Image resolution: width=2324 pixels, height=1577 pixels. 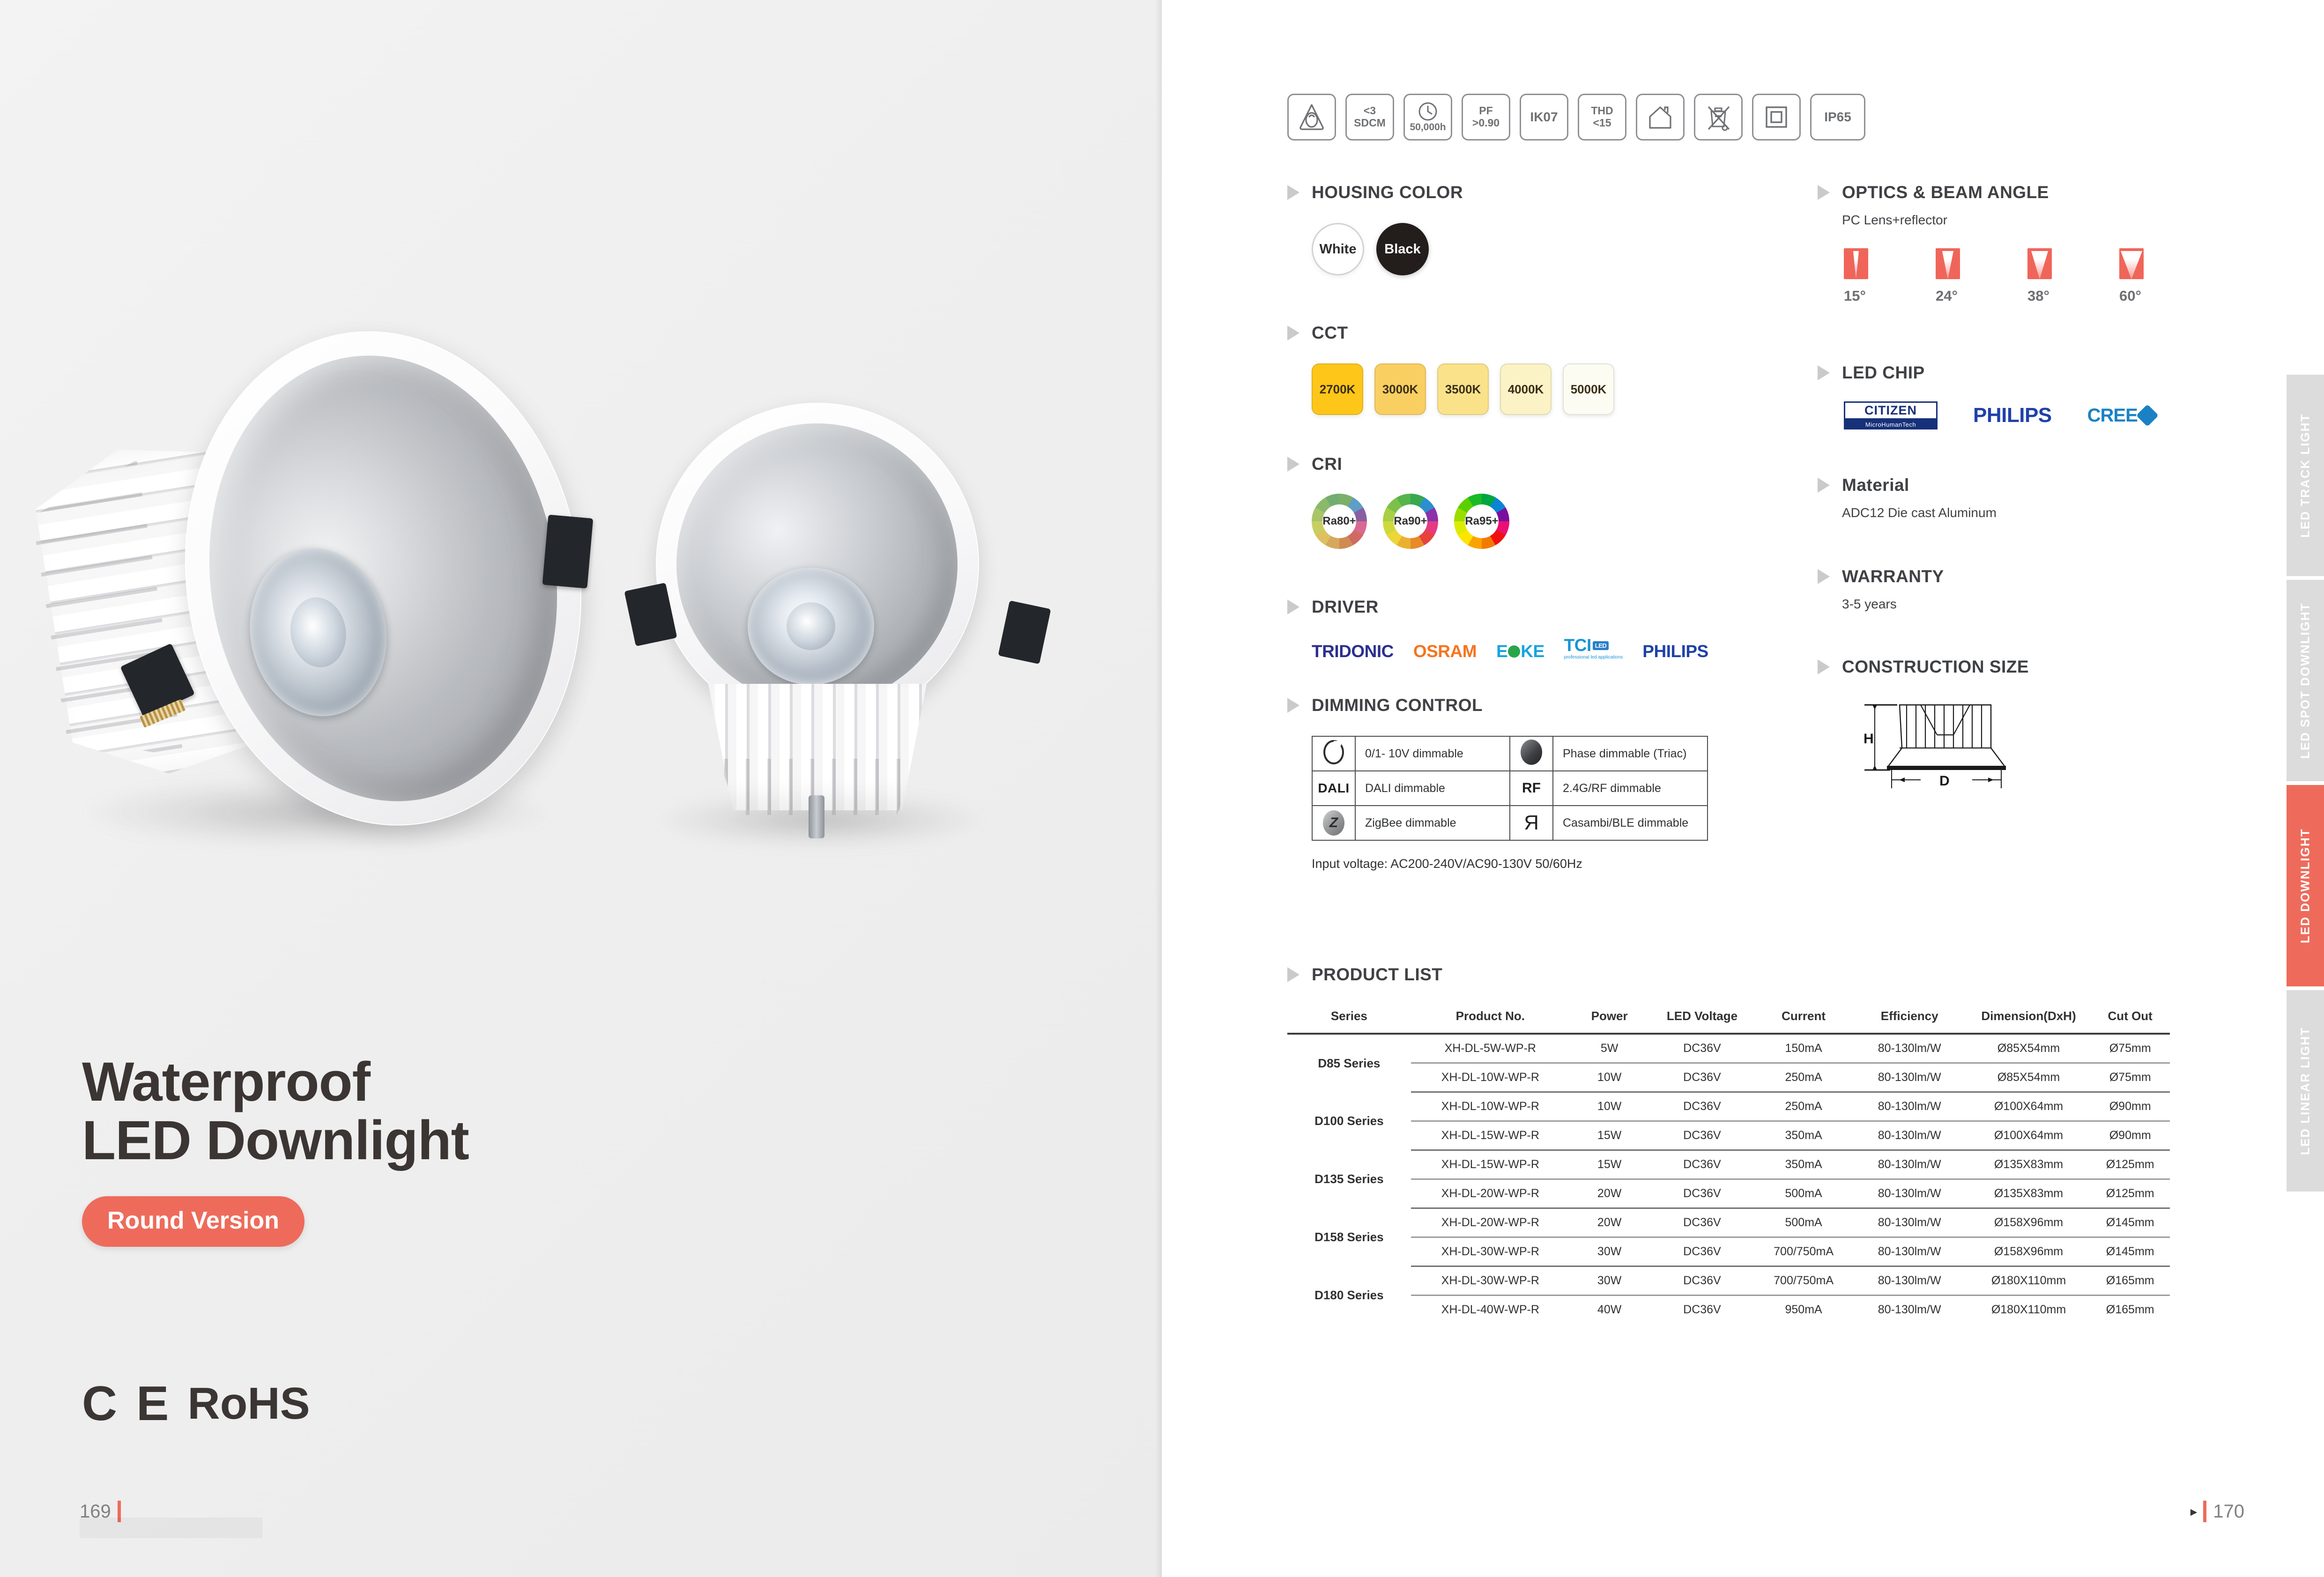 I want to click on beam-angle-60: 60°, so click(x=2165, y=276).